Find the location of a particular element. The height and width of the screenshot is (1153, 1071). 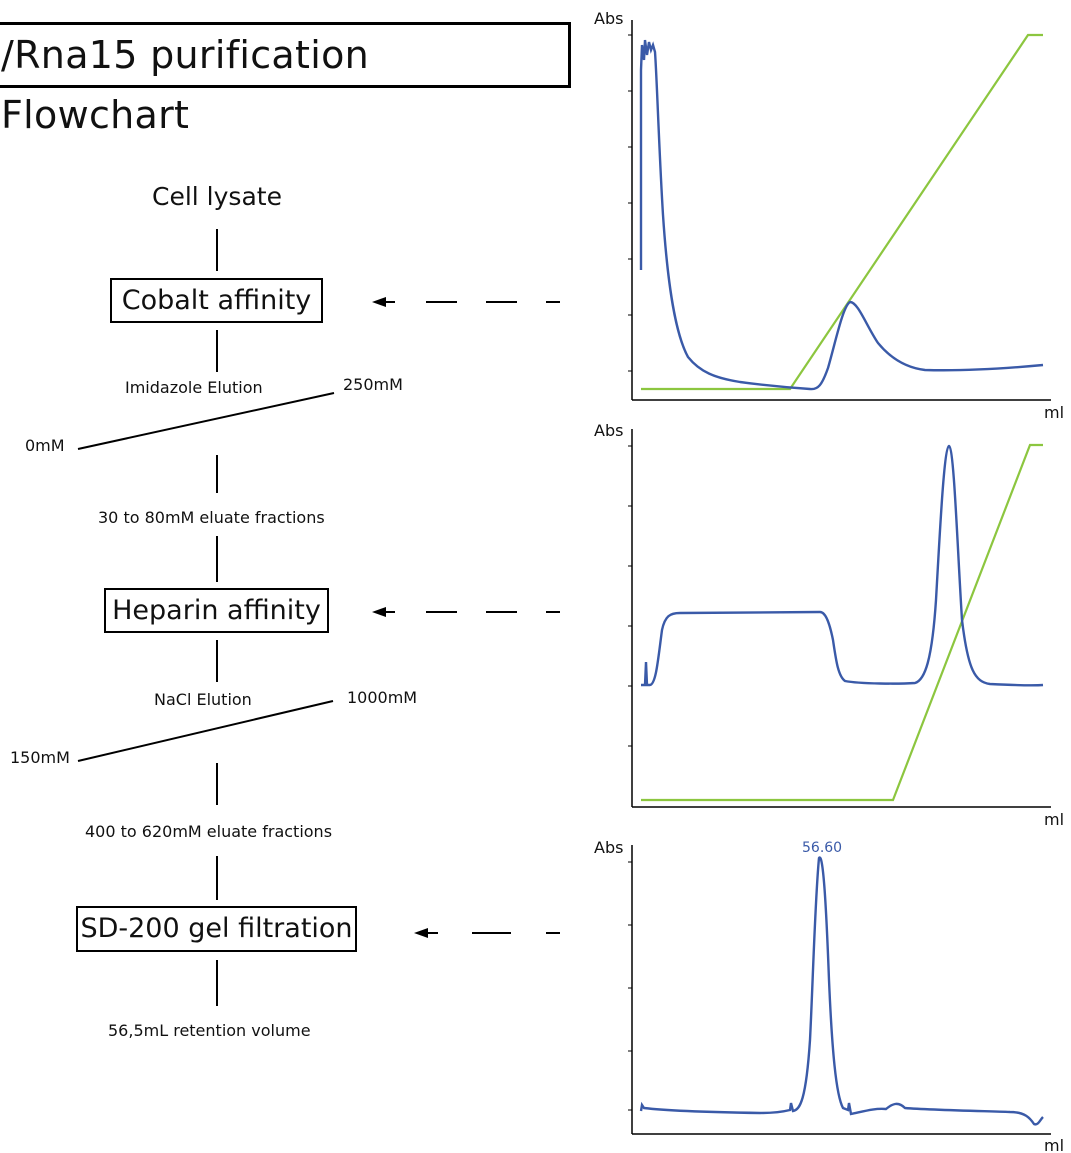

elution2-high: 1000mM is located at coordinates (382, 697).